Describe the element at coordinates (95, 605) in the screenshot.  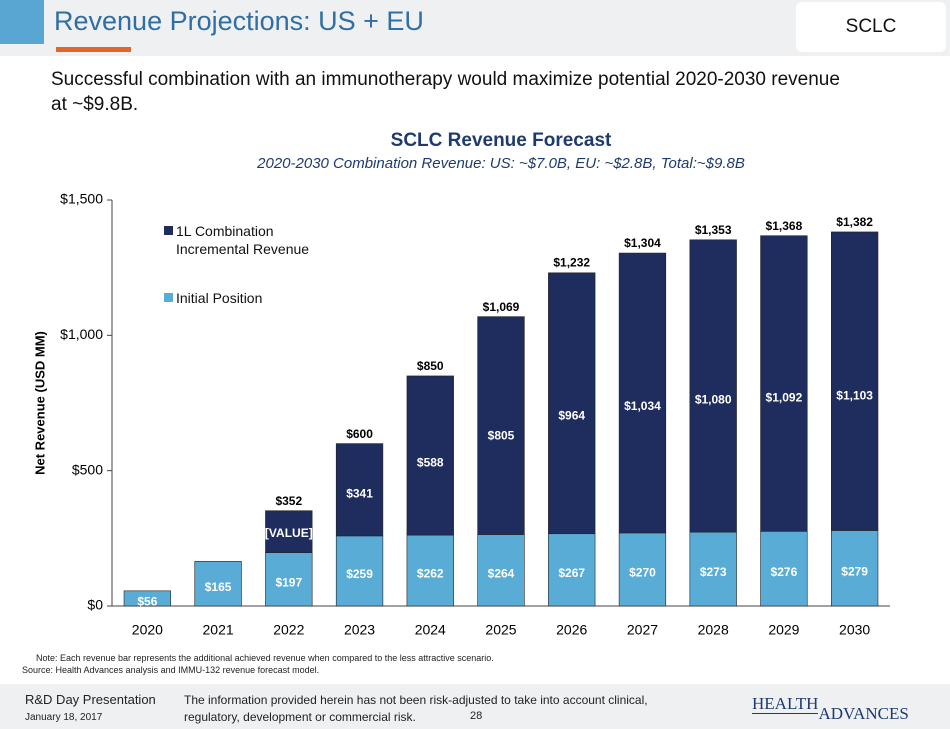
I see `y-tick-label: $0` at that location.